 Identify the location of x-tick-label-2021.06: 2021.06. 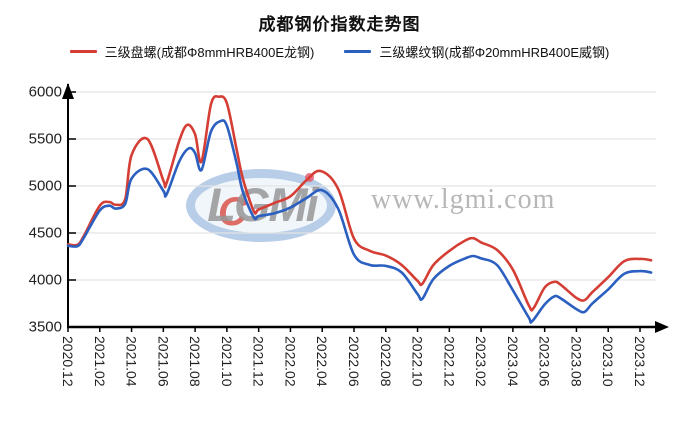
(163, 361).